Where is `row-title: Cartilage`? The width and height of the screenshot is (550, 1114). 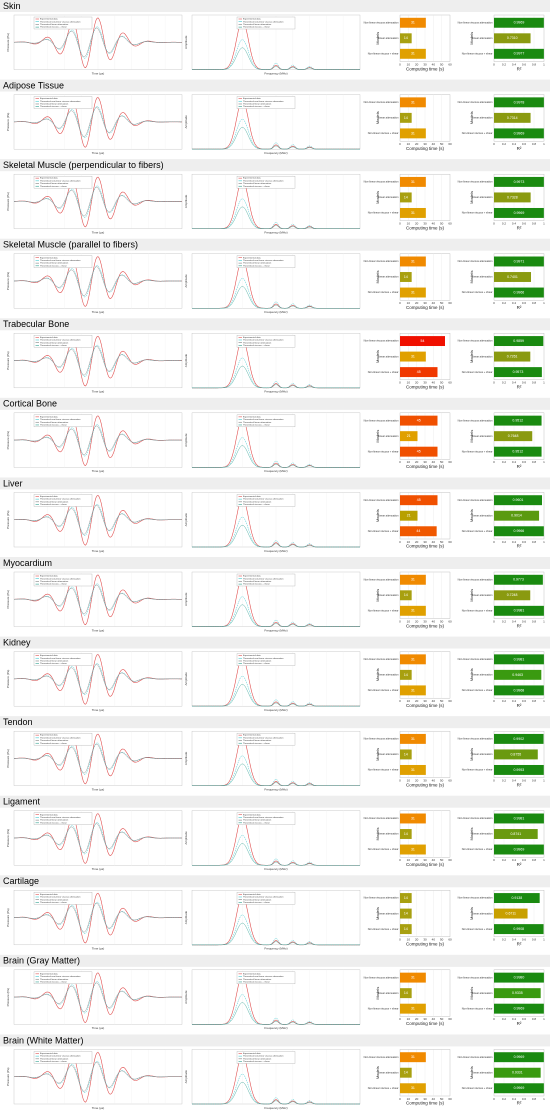
row-title: Cartilage is located at coordinates (21, 881).